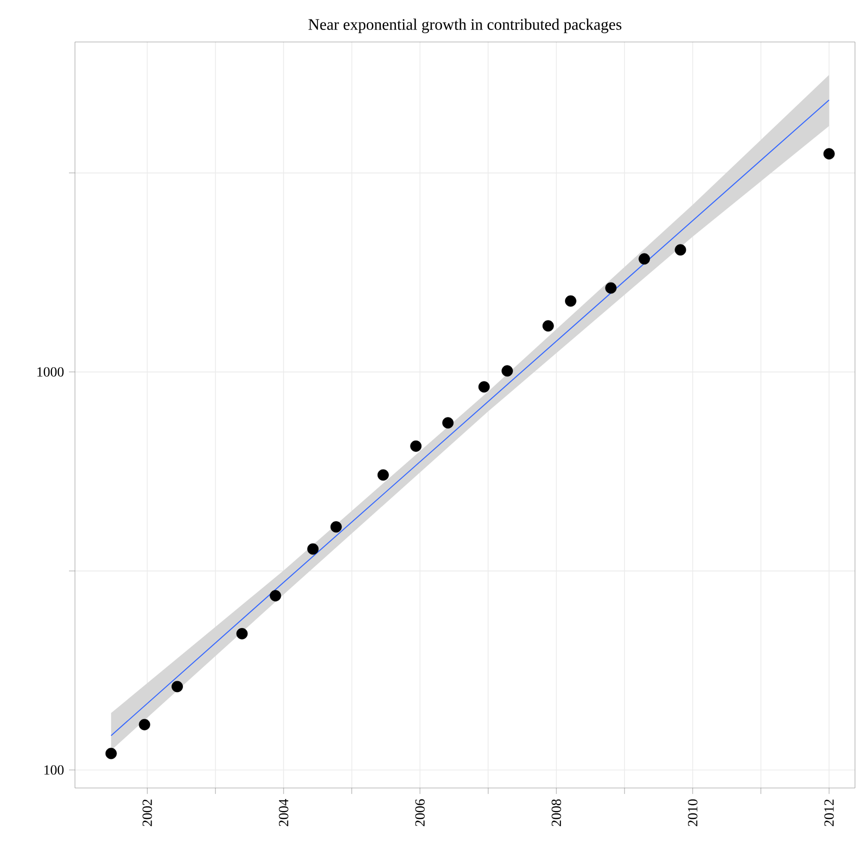 Image resolution: width=856 pixels, height=863 pixels. What do you see at coordinates (465, 26) in the screenshot?
I see `chart-title: Near exponential growth in contributed packages` at bounding box center [465, 26].